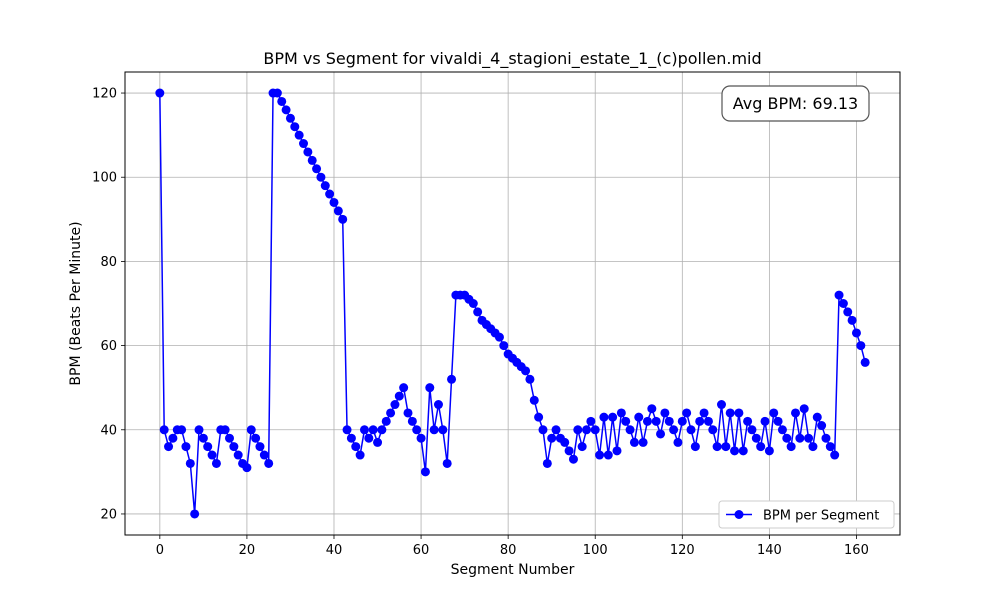 The width and height of the screenshot is (1000, 600). I want to click on annotation-box, so click(795, 103).